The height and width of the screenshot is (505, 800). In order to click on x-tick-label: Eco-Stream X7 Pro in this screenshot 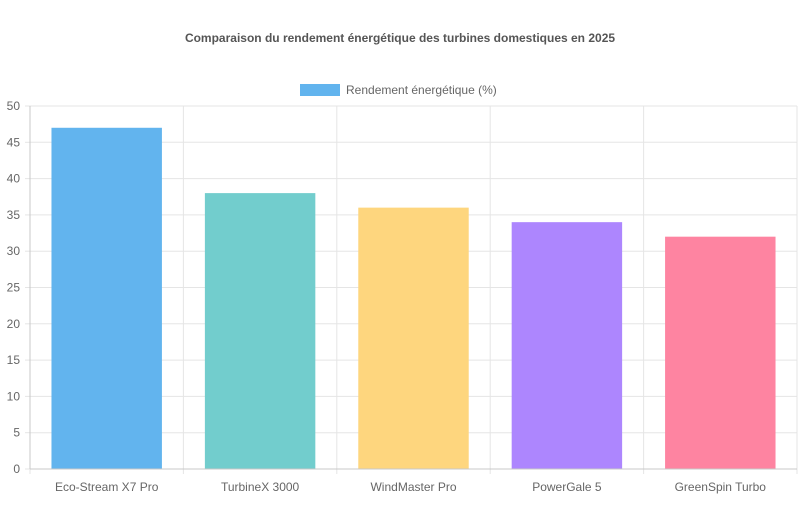, I will do `click(107, 487)`.